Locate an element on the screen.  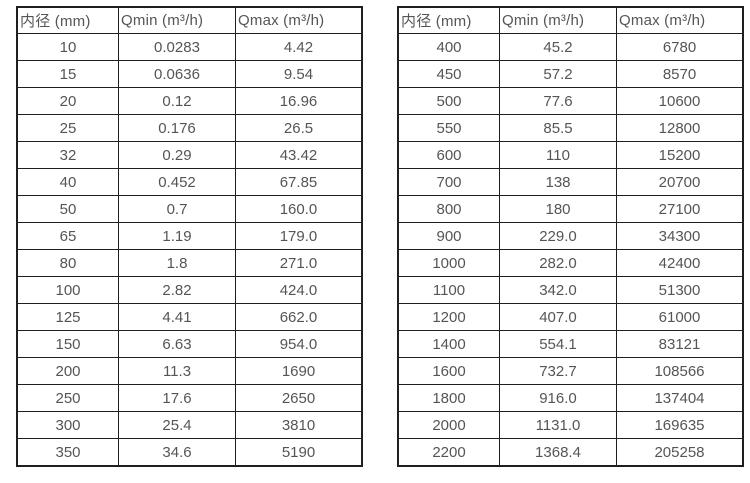
table-row: 550 85.5 12800 is located at coordinates (570, 128).